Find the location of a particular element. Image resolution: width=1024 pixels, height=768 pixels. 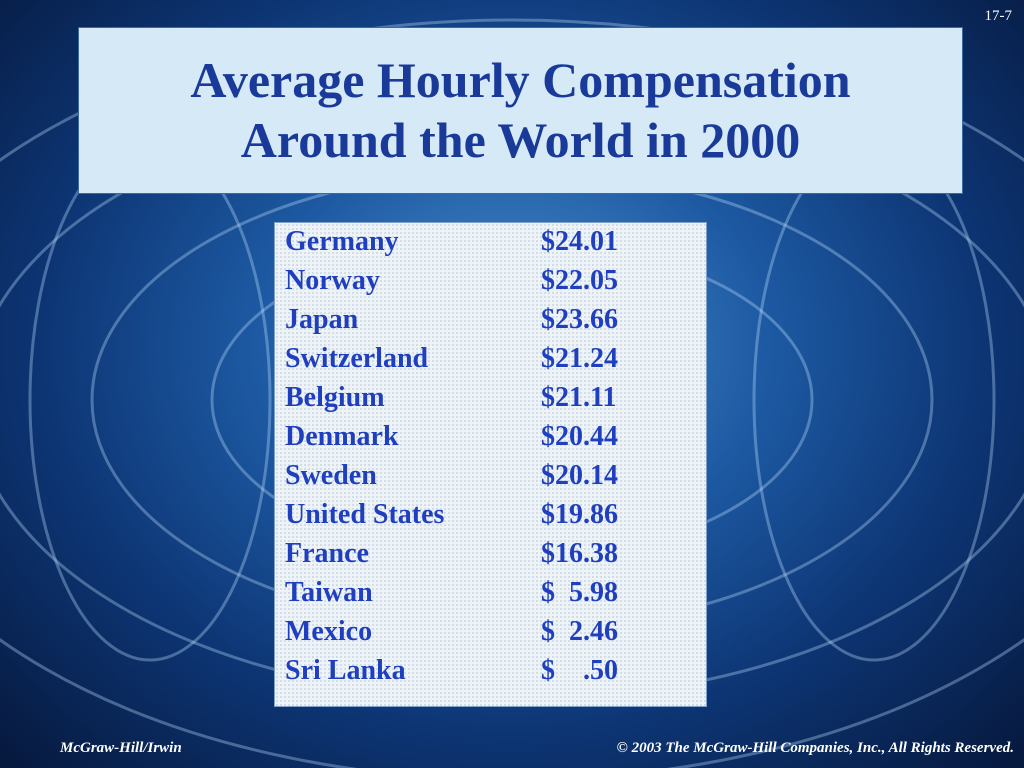

country: Germany is located at coordinates (342, 241).